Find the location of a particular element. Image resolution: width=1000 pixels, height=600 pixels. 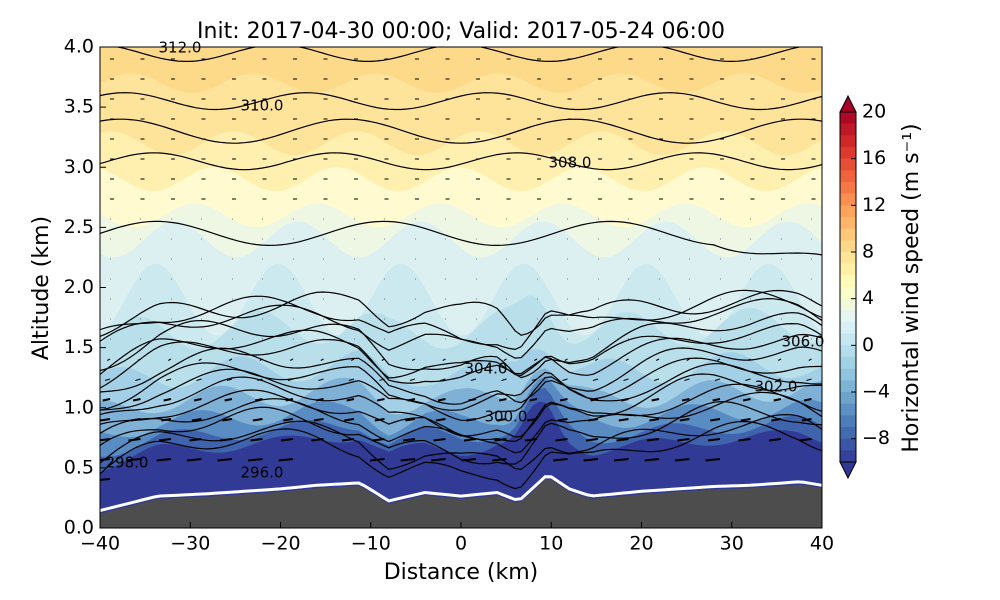

y-tick-label: 2.0 is located at coordinates (79, 287).